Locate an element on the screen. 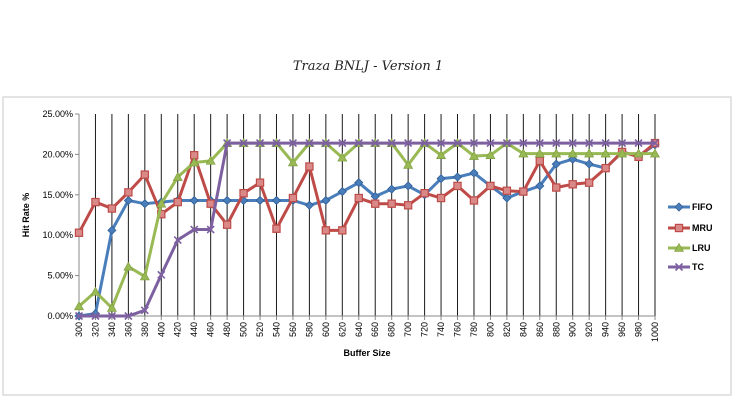 This screenshot has width=736, height=400. legend-marker-mru is located at coordinates (679, 228).